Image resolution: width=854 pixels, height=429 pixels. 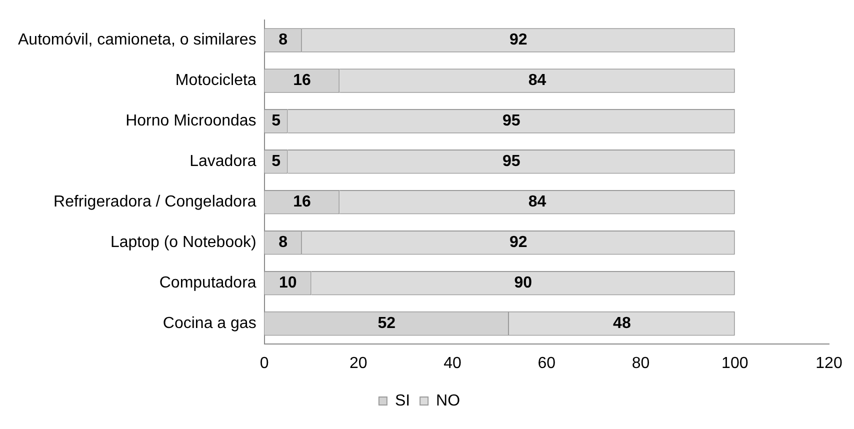 I want to click on y-tick-label: Horno Microondas, so click(x=191, y=121).